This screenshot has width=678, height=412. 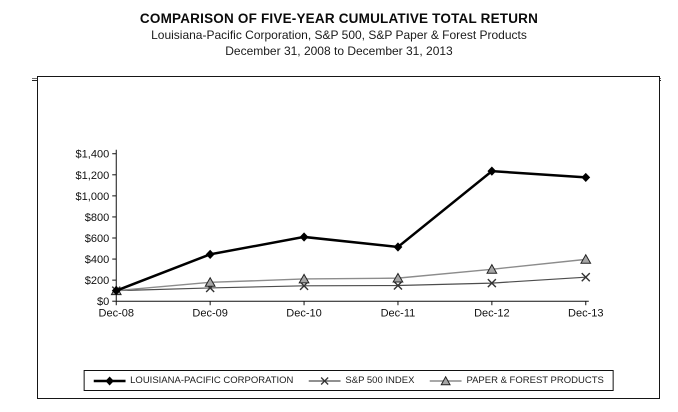 I want to click on x-axis-tick-label: Dec-11, so click(x=398, y=313).